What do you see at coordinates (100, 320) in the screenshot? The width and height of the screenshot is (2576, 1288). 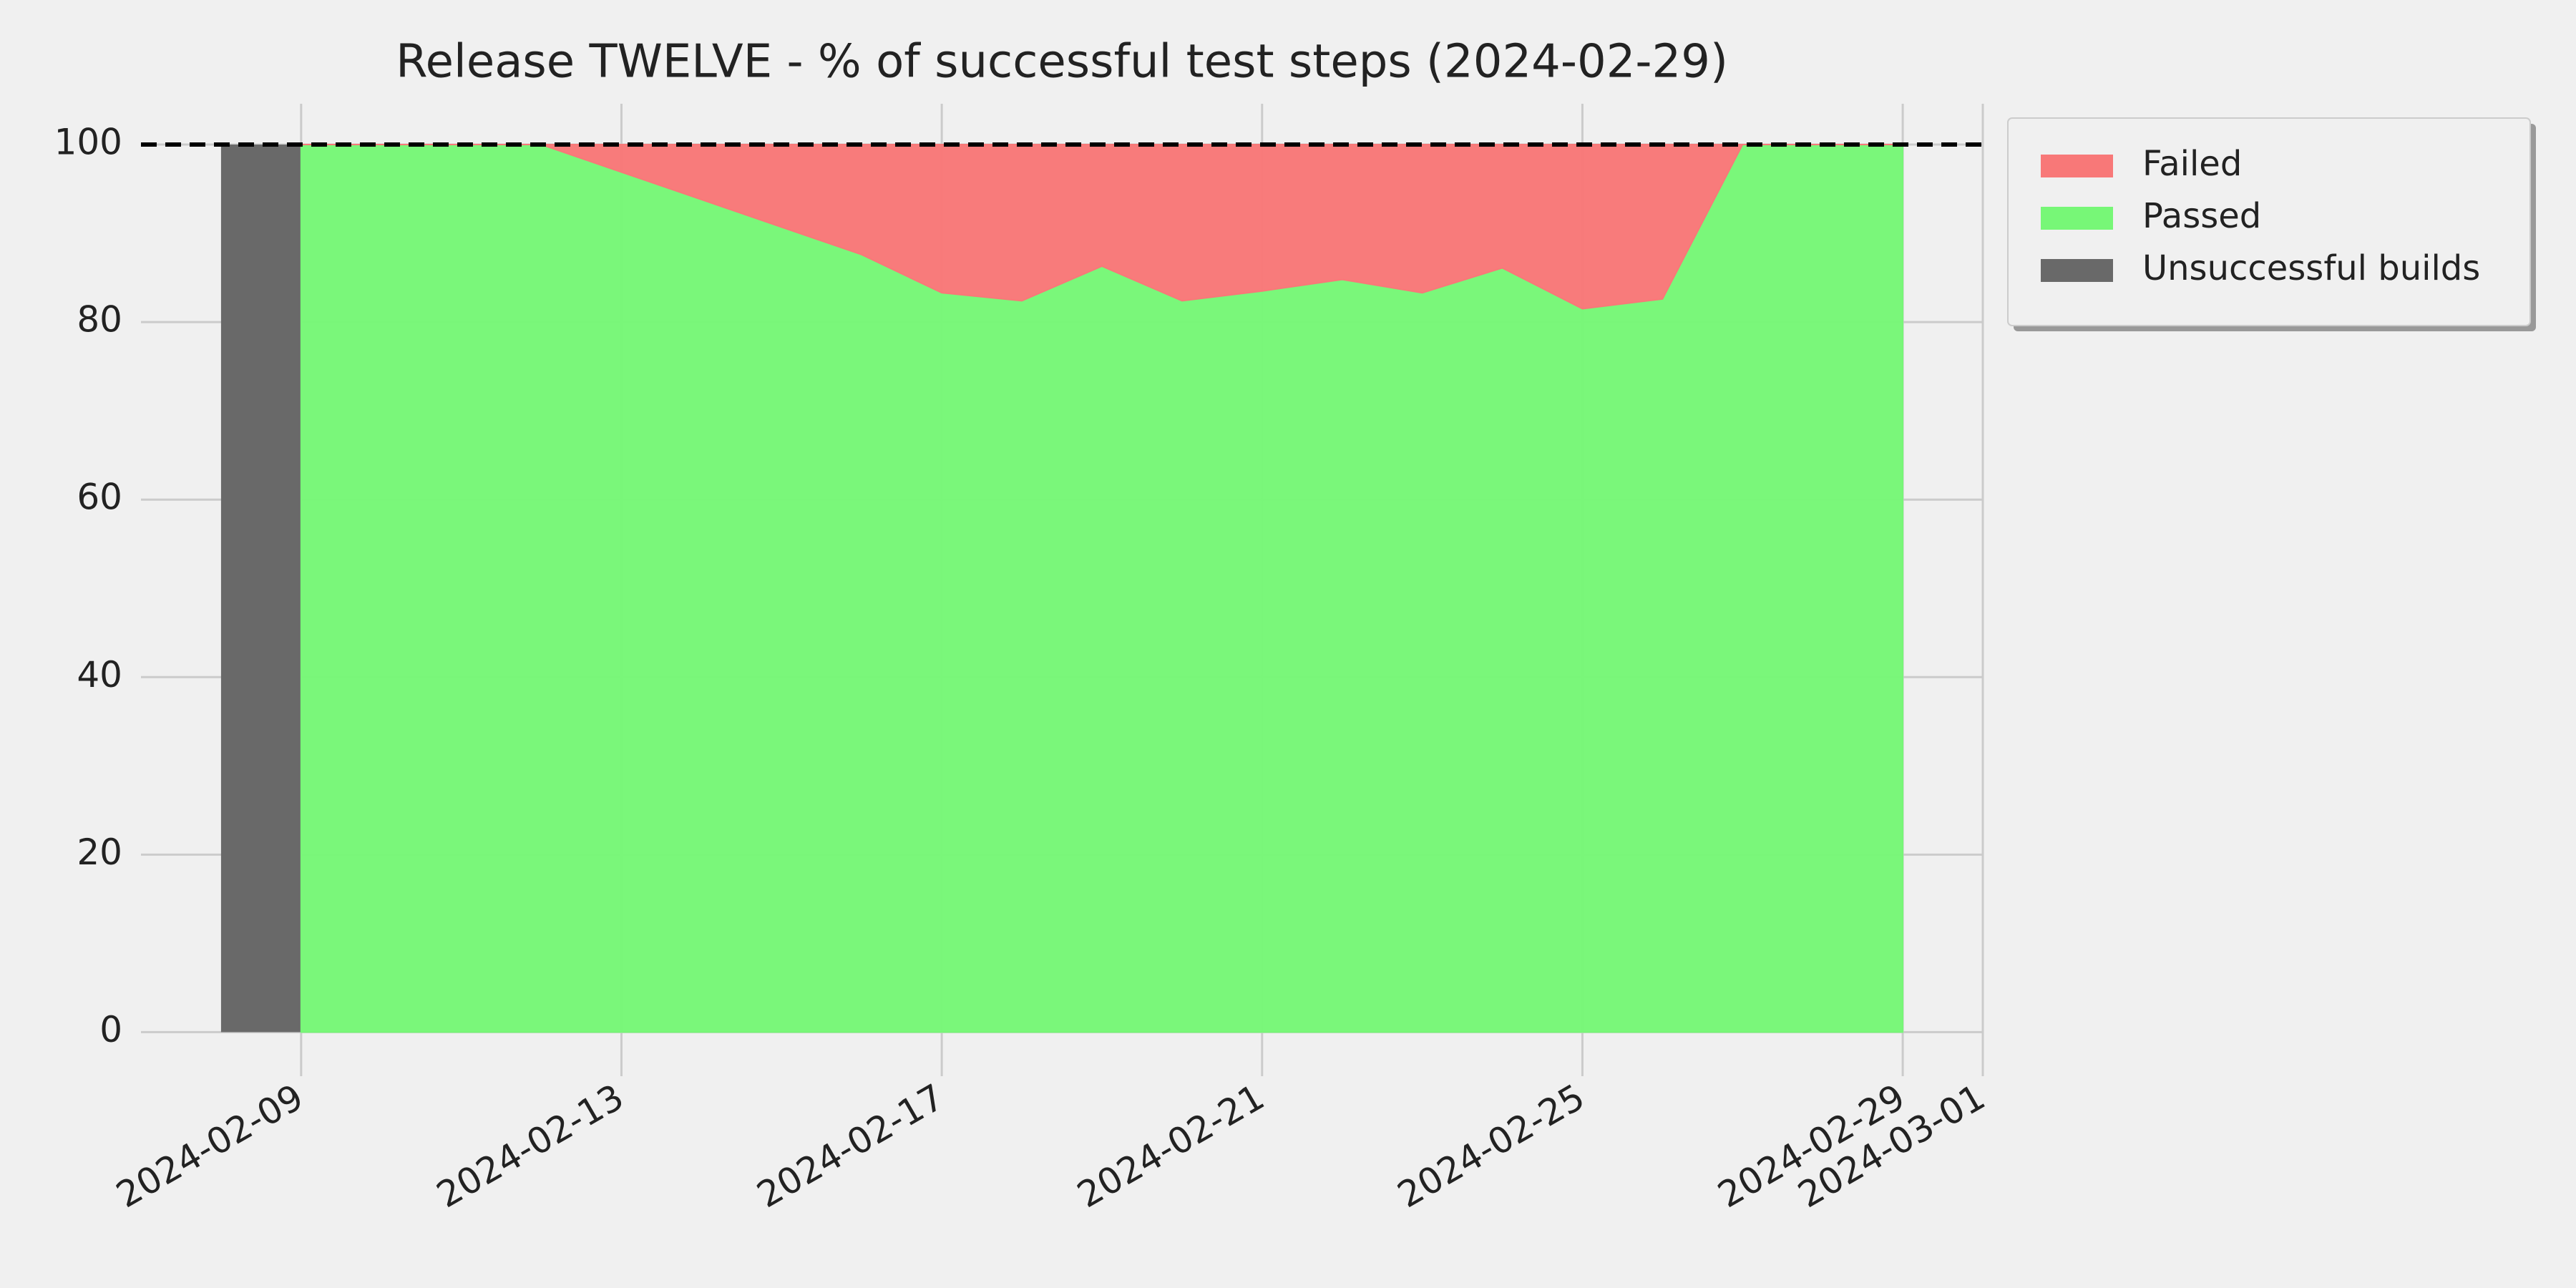 I see `y-tick-label: 80` at bounding box center [100, 320].